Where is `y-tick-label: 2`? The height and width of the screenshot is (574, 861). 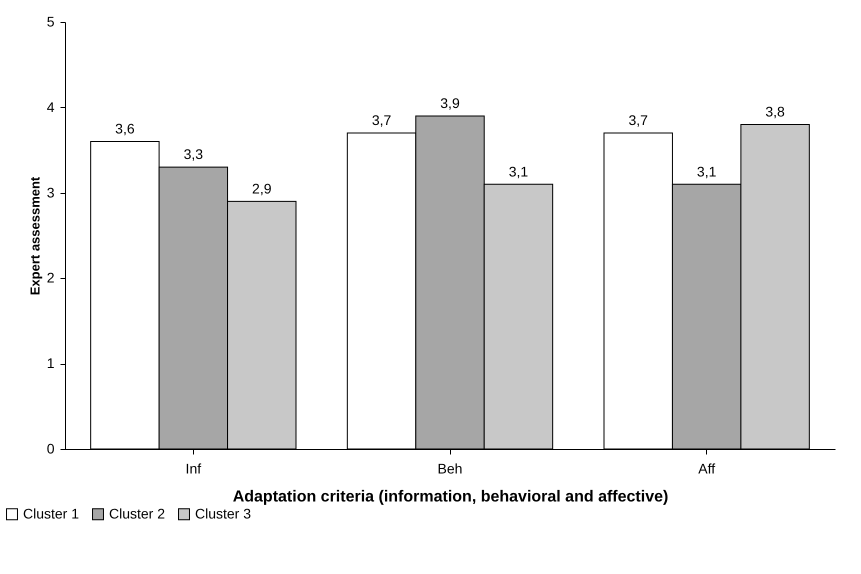
y-tick-label: 2 is located at coordinates (50, 278).